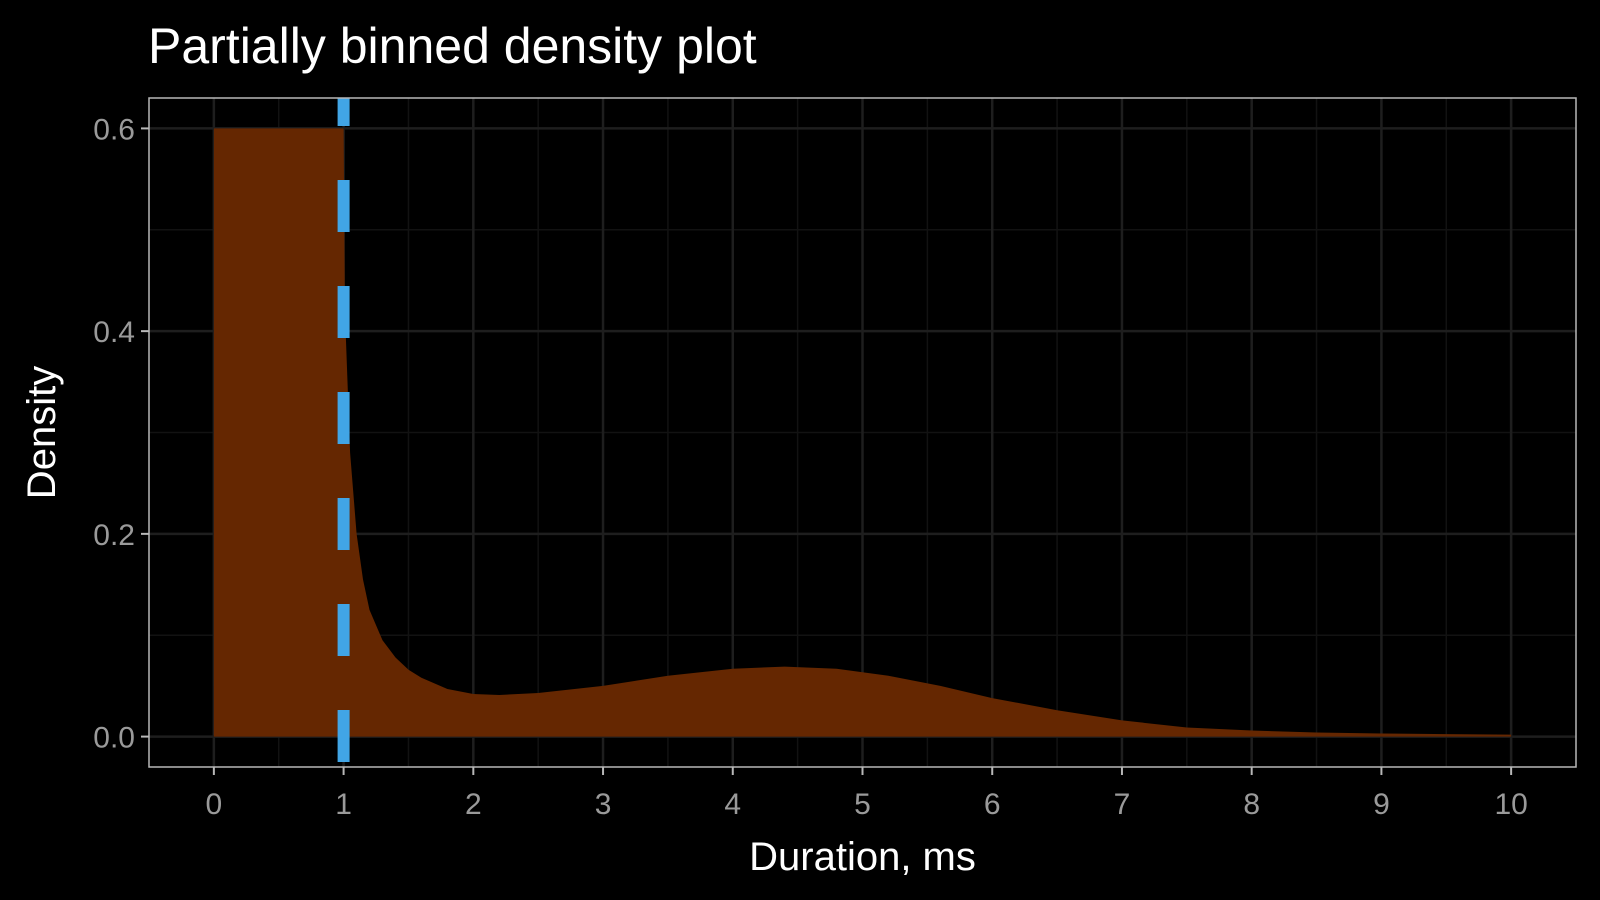  Describe the element at coordinates (42, 432) in the screenshot. I see `y-axis-title: Density` at that location.